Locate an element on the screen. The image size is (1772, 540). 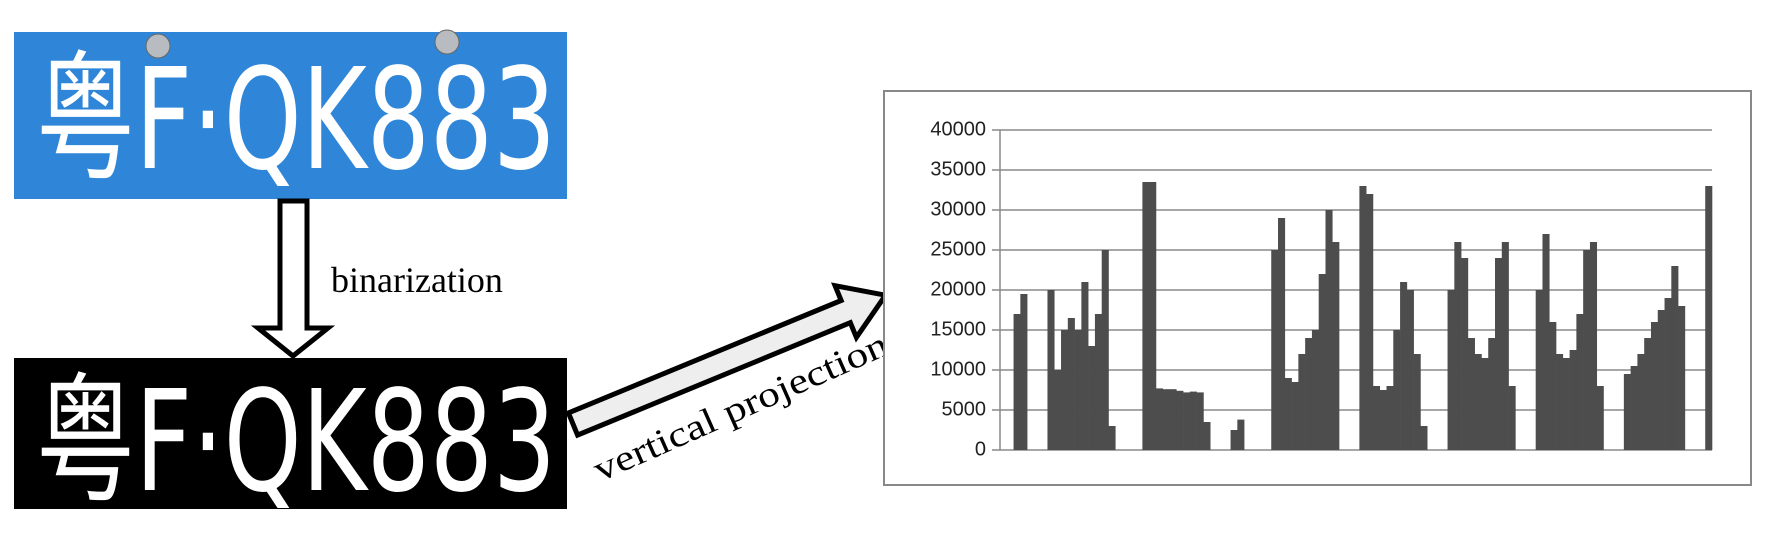
step-label: binarization is located at coordinates (417, 280).